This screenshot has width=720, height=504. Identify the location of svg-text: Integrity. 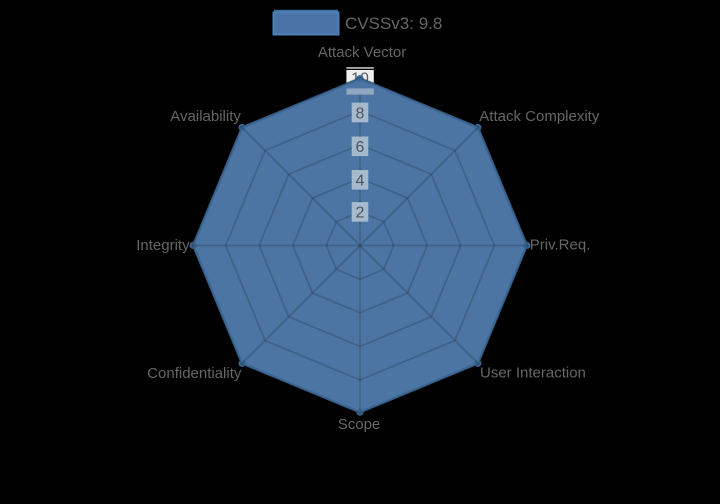
(163, 245).